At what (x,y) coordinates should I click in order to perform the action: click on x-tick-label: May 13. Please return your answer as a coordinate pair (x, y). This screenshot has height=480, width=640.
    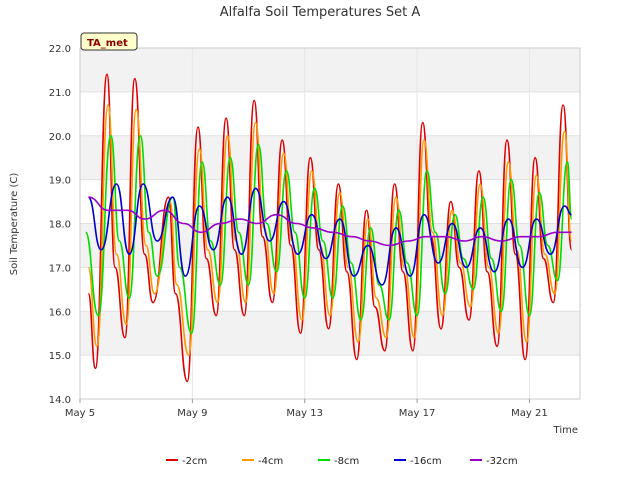
    Looking at the image, I should click on (304, 413).